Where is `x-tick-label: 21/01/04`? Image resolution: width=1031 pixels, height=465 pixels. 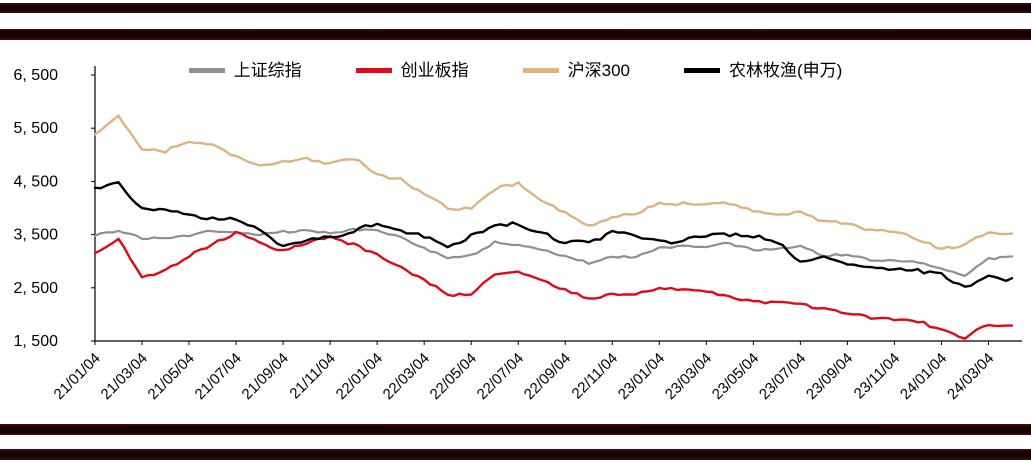
x-tick-label: 21/01/04 is located at coordinates (77, 376).